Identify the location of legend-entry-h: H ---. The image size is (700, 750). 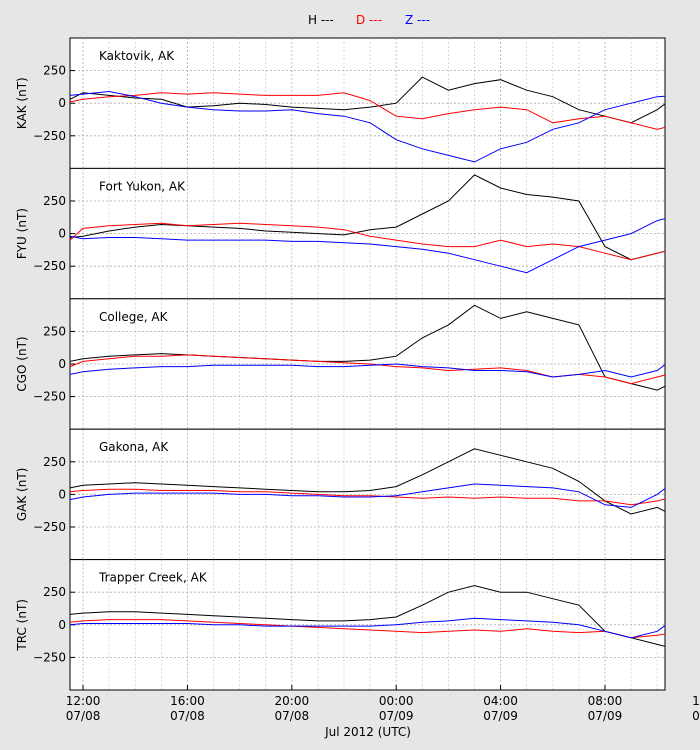
(321, 20).